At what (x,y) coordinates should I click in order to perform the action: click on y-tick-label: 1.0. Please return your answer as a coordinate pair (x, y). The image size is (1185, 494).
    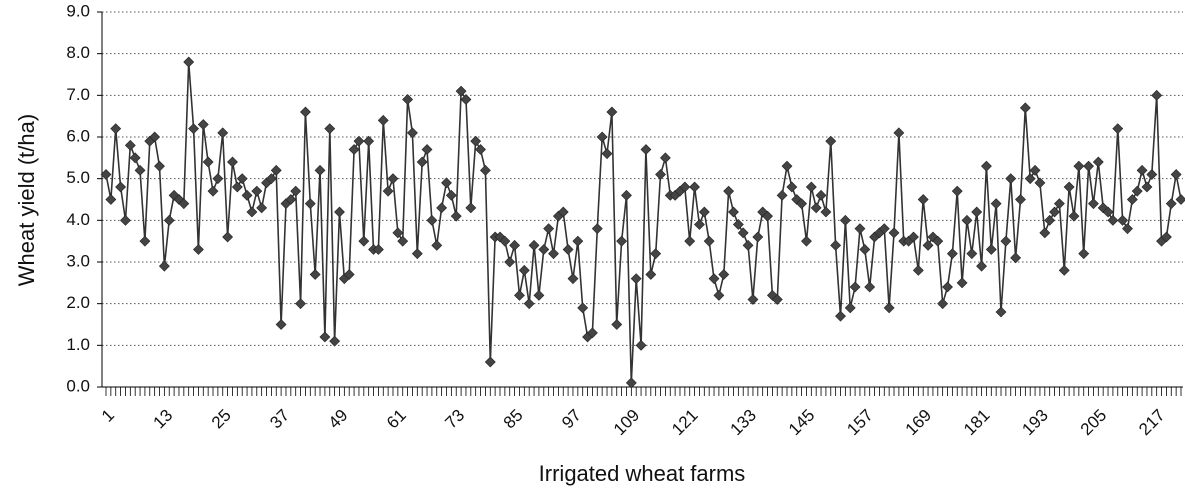
    Looking at the image, I should click on (78, 344).